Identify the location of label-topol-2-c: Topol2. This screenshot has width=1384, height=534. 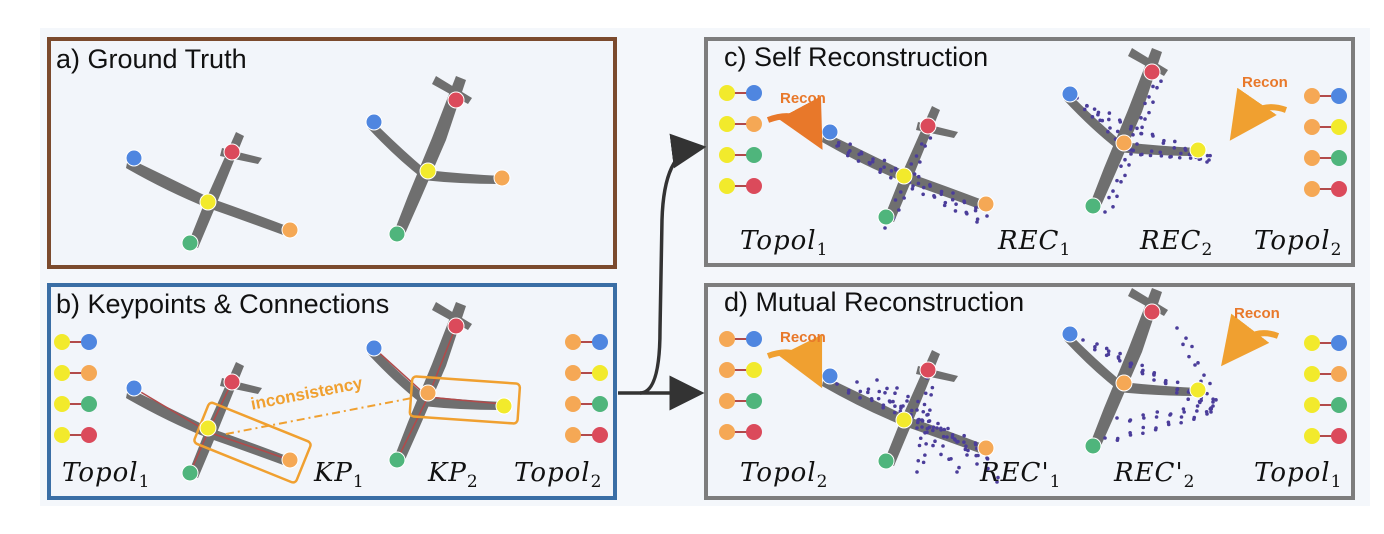
(1298, 243).